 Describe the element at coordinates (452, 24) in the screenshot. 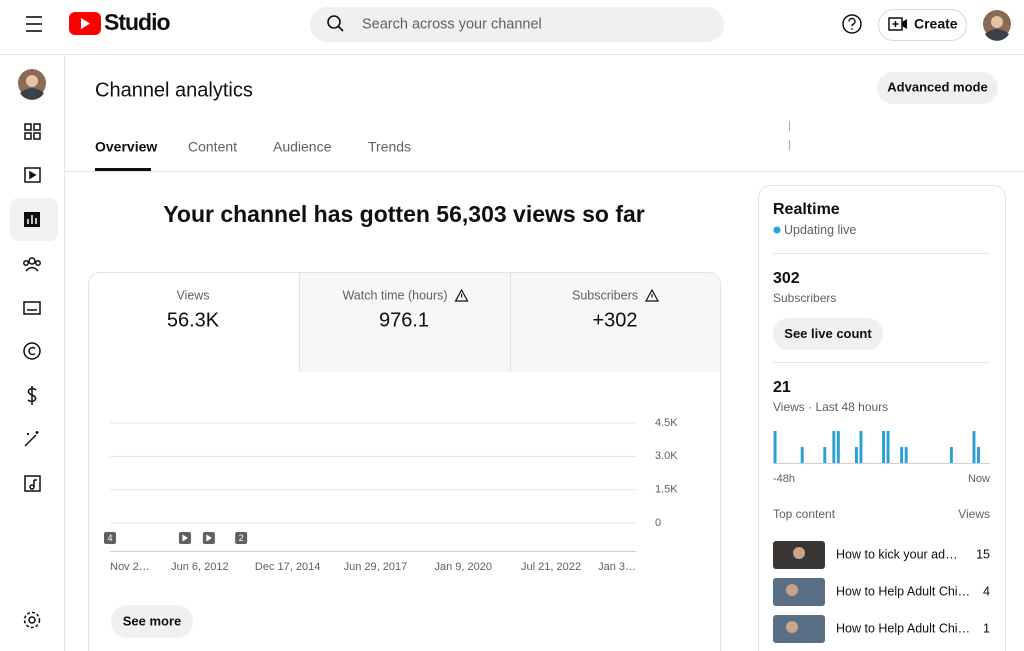

I see `search-placeholder: Search across your channel` at that location.